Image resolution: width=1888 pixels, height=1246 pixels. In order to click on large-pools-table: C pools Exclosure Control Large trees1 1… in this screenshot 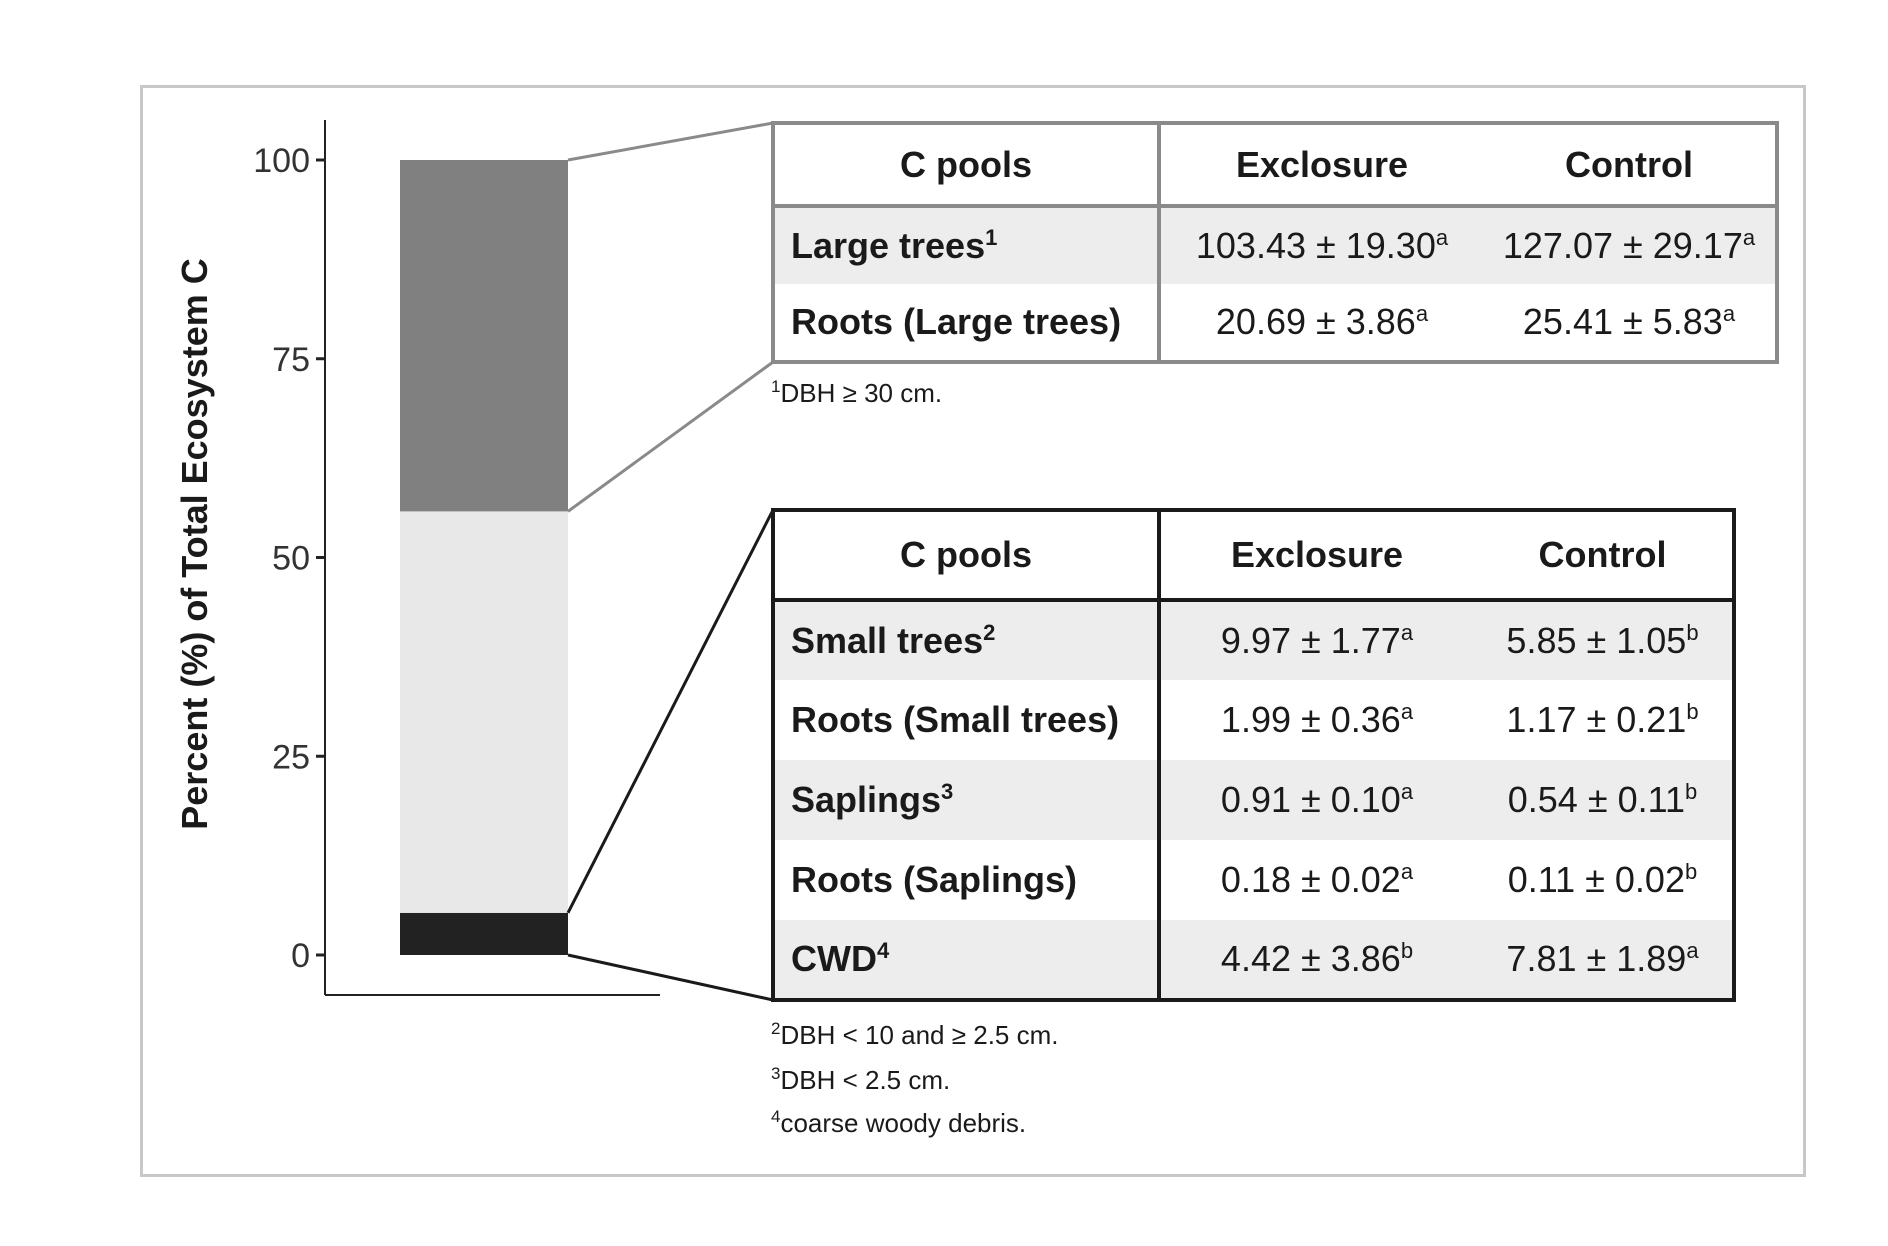, I will do `click(1275, 242)`.